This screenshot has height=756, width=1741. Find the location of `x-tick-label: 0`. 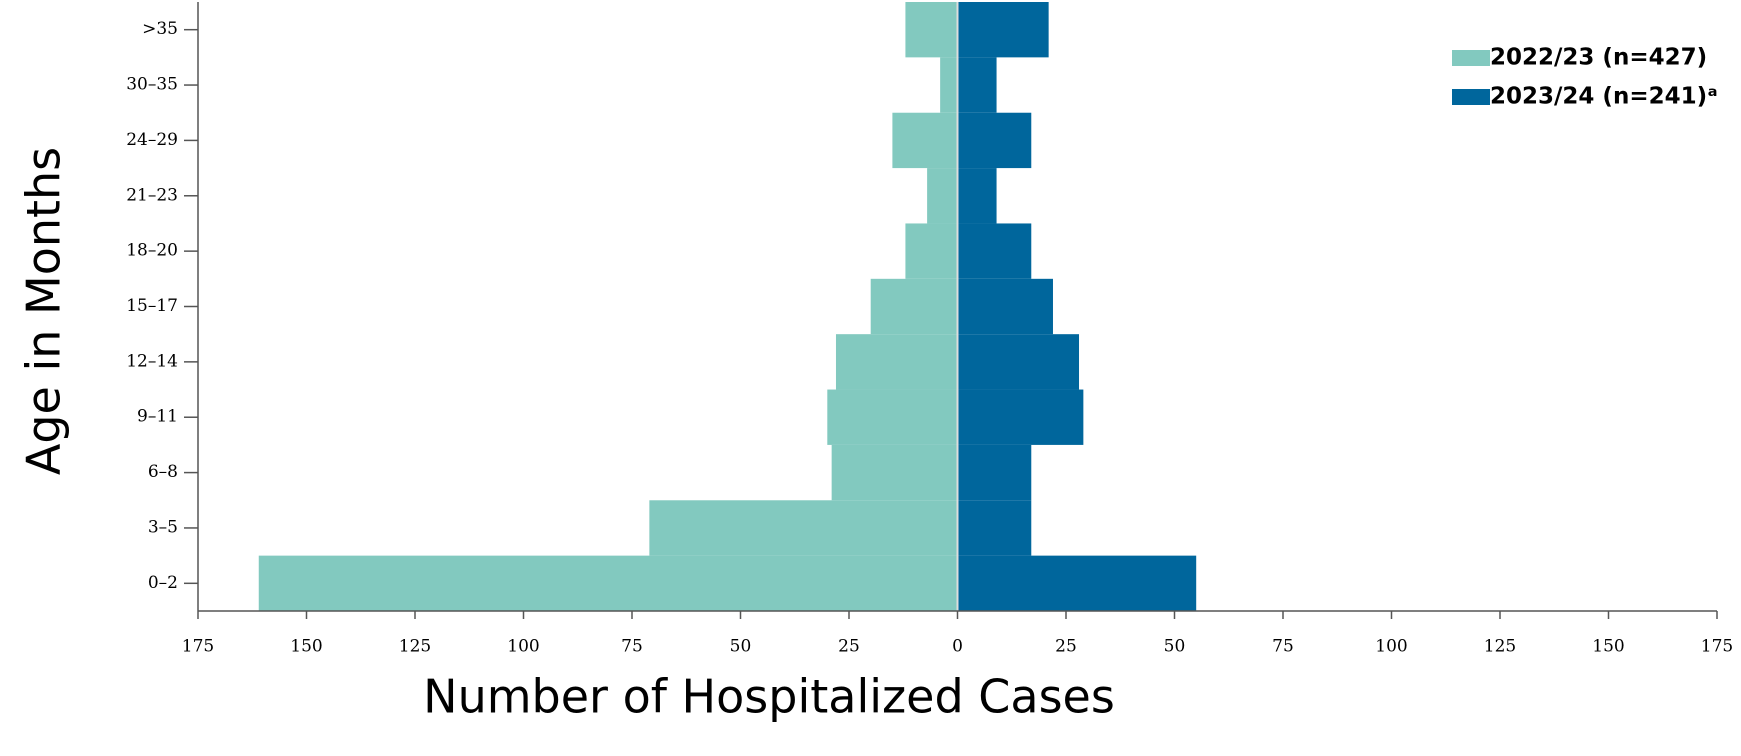

x-tick-label: 0 is located at coordinates (957, 647).